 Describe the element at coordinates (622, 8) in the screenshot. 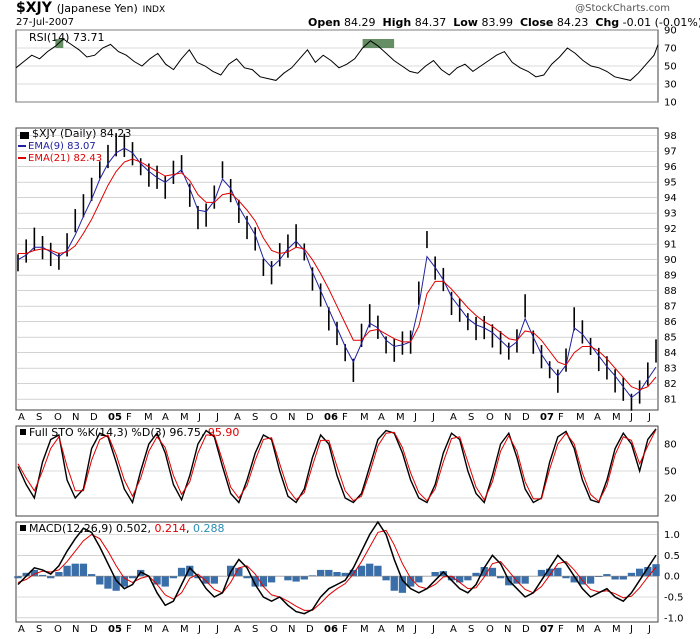

I see `brand-link: @StockCharts.com` at that location.